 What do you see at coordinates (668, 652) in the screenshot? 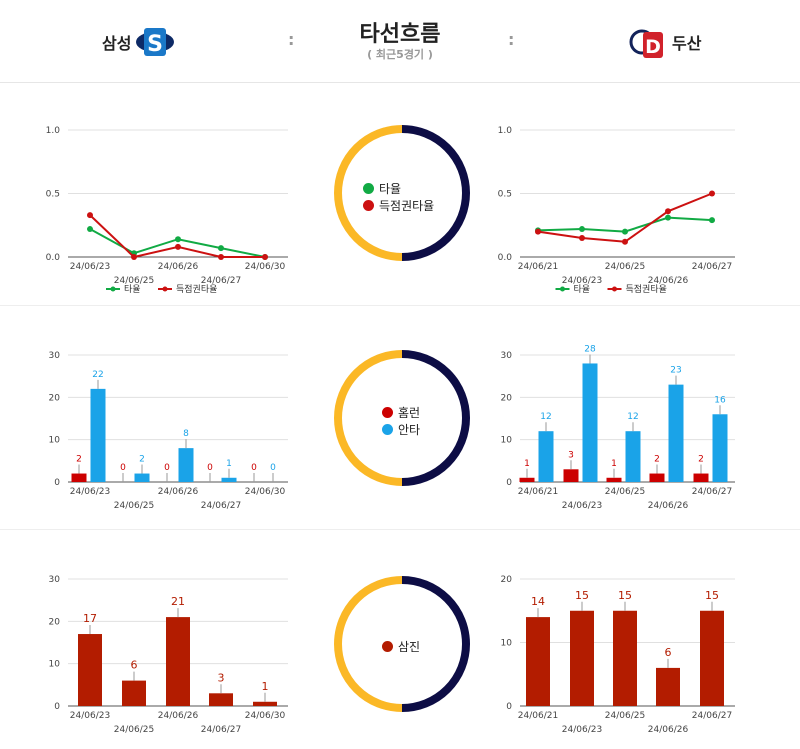
I see `data-label: 6` at bounding box center [668, 652].